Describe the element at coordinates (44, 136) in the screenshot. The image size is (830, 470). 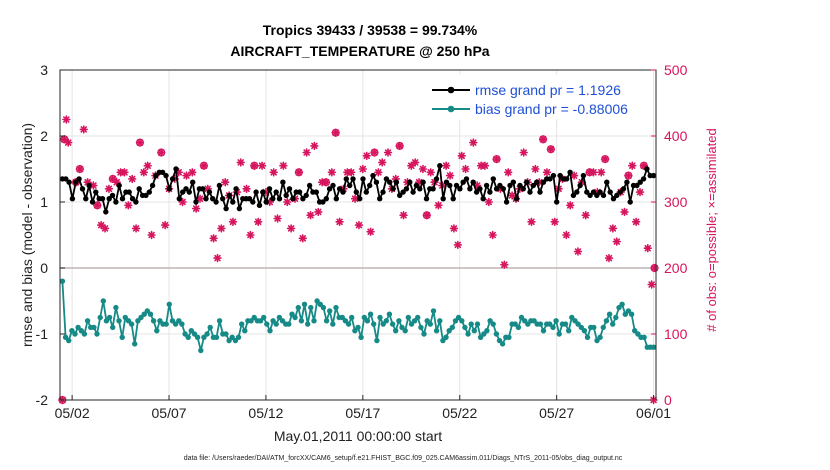
I see `y-left-tick-label: 2` at that location.